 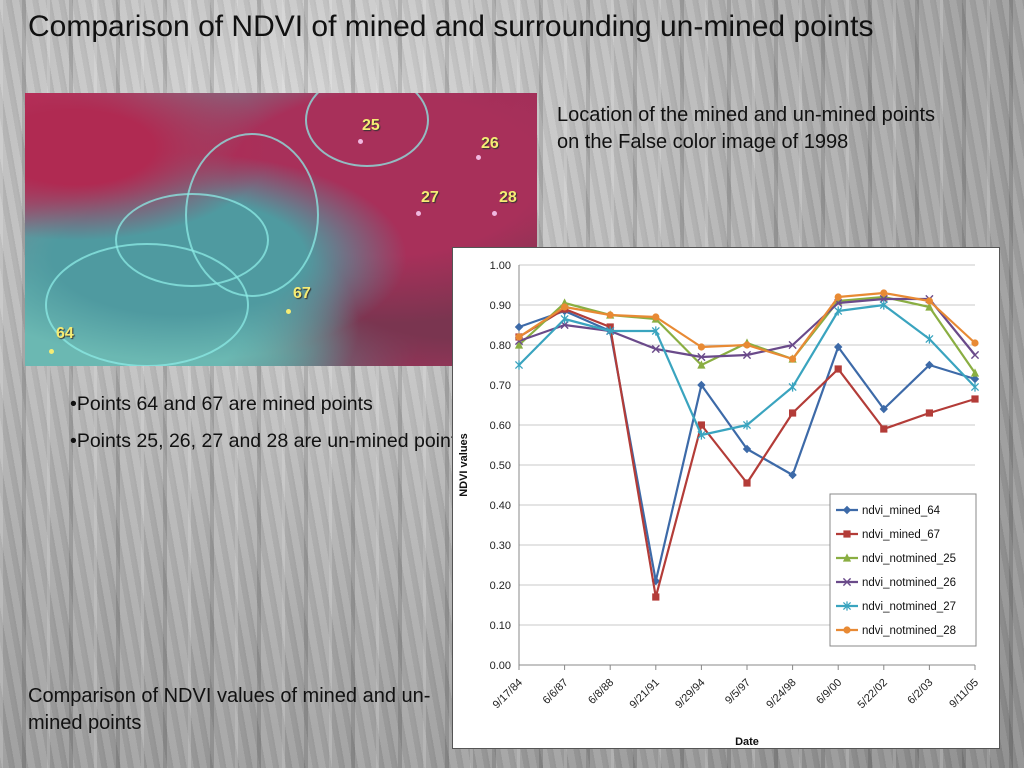 What do you see at coordinates (556, 692) in the screenshot?
I see `x-tick-label: 6/6/87` at bounding box center [556, 692].